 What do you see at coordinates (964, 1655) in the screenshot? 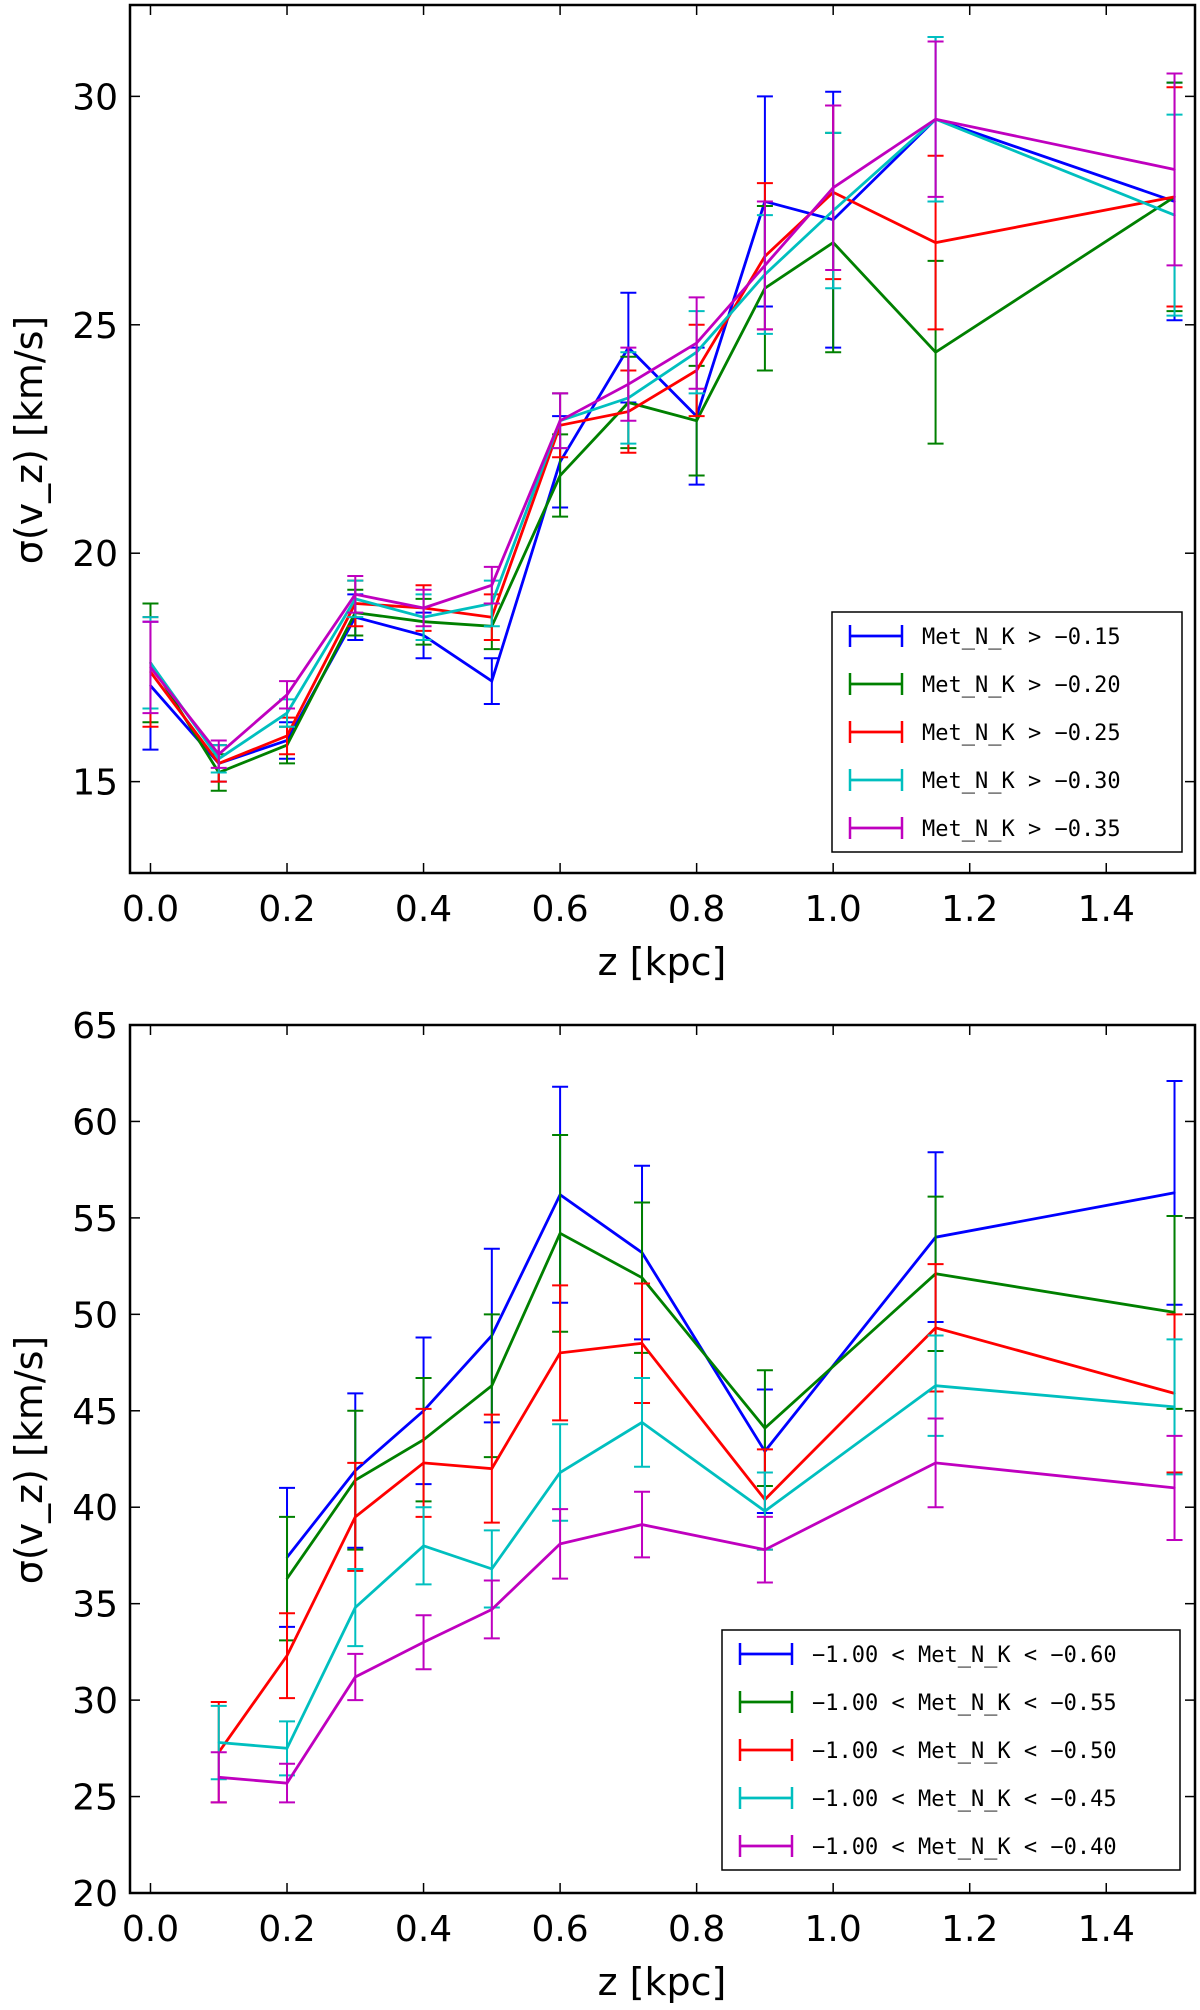
I see `bottom-legend-label: −1.00 < Met_N_K < −0.60` at bounding box center [964, 1655].